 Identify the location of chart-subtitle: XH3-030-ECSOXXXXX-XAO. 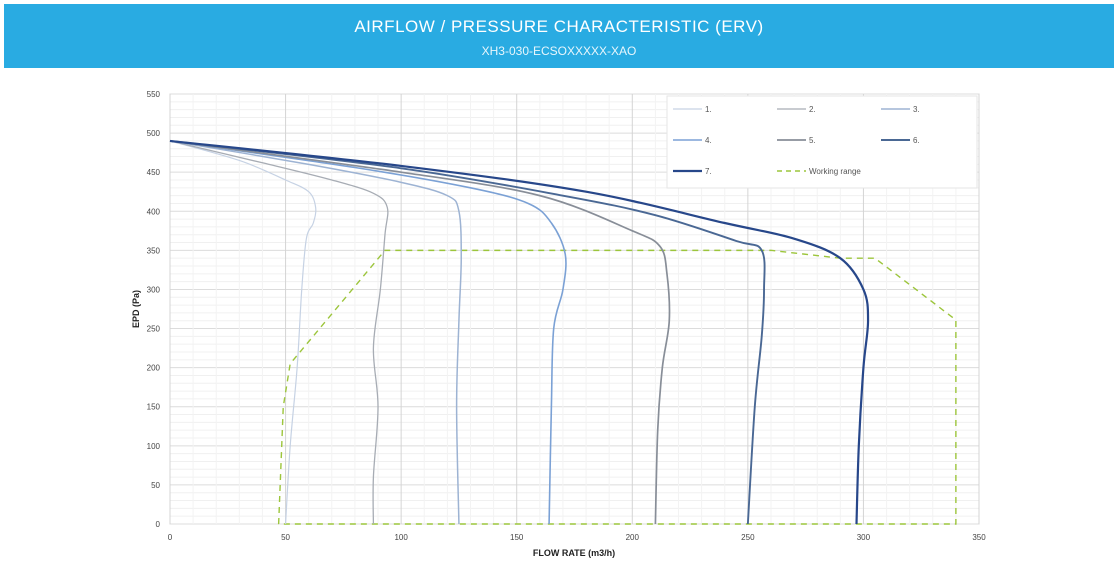
(559, 51).